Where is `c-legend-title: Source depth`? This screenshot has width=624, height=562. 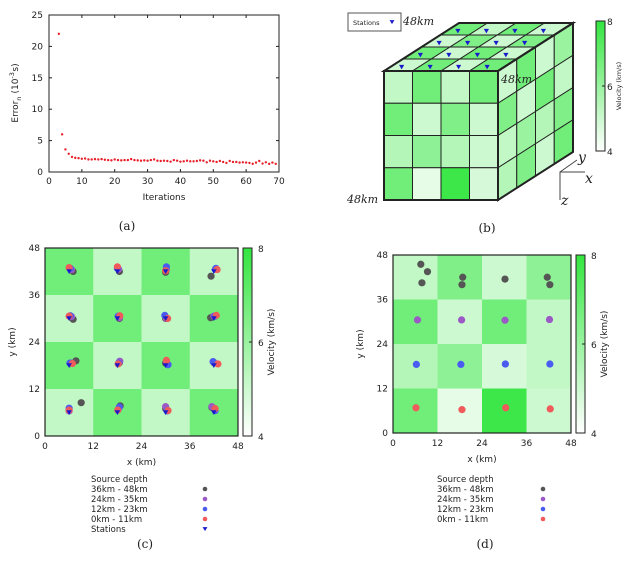
c-legend-title: Source depth is located at coordinates (119, 480).